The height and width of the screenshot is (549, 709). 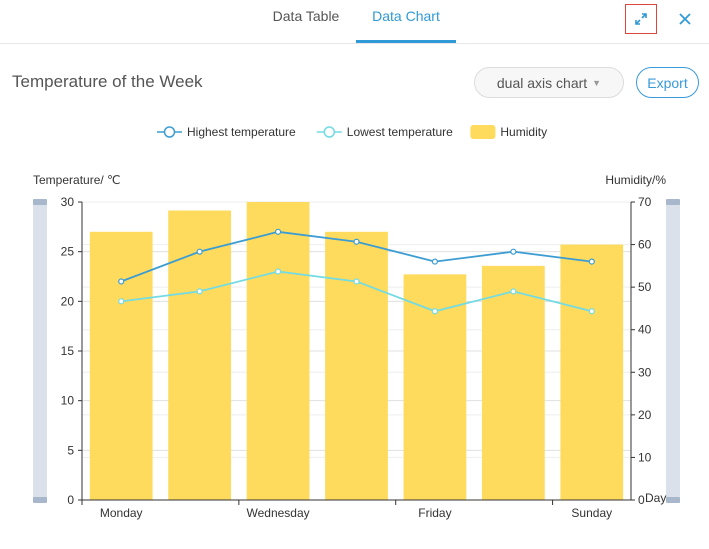 I want to click on x-tick-label: Wednesday, so click(x=277, y=513).